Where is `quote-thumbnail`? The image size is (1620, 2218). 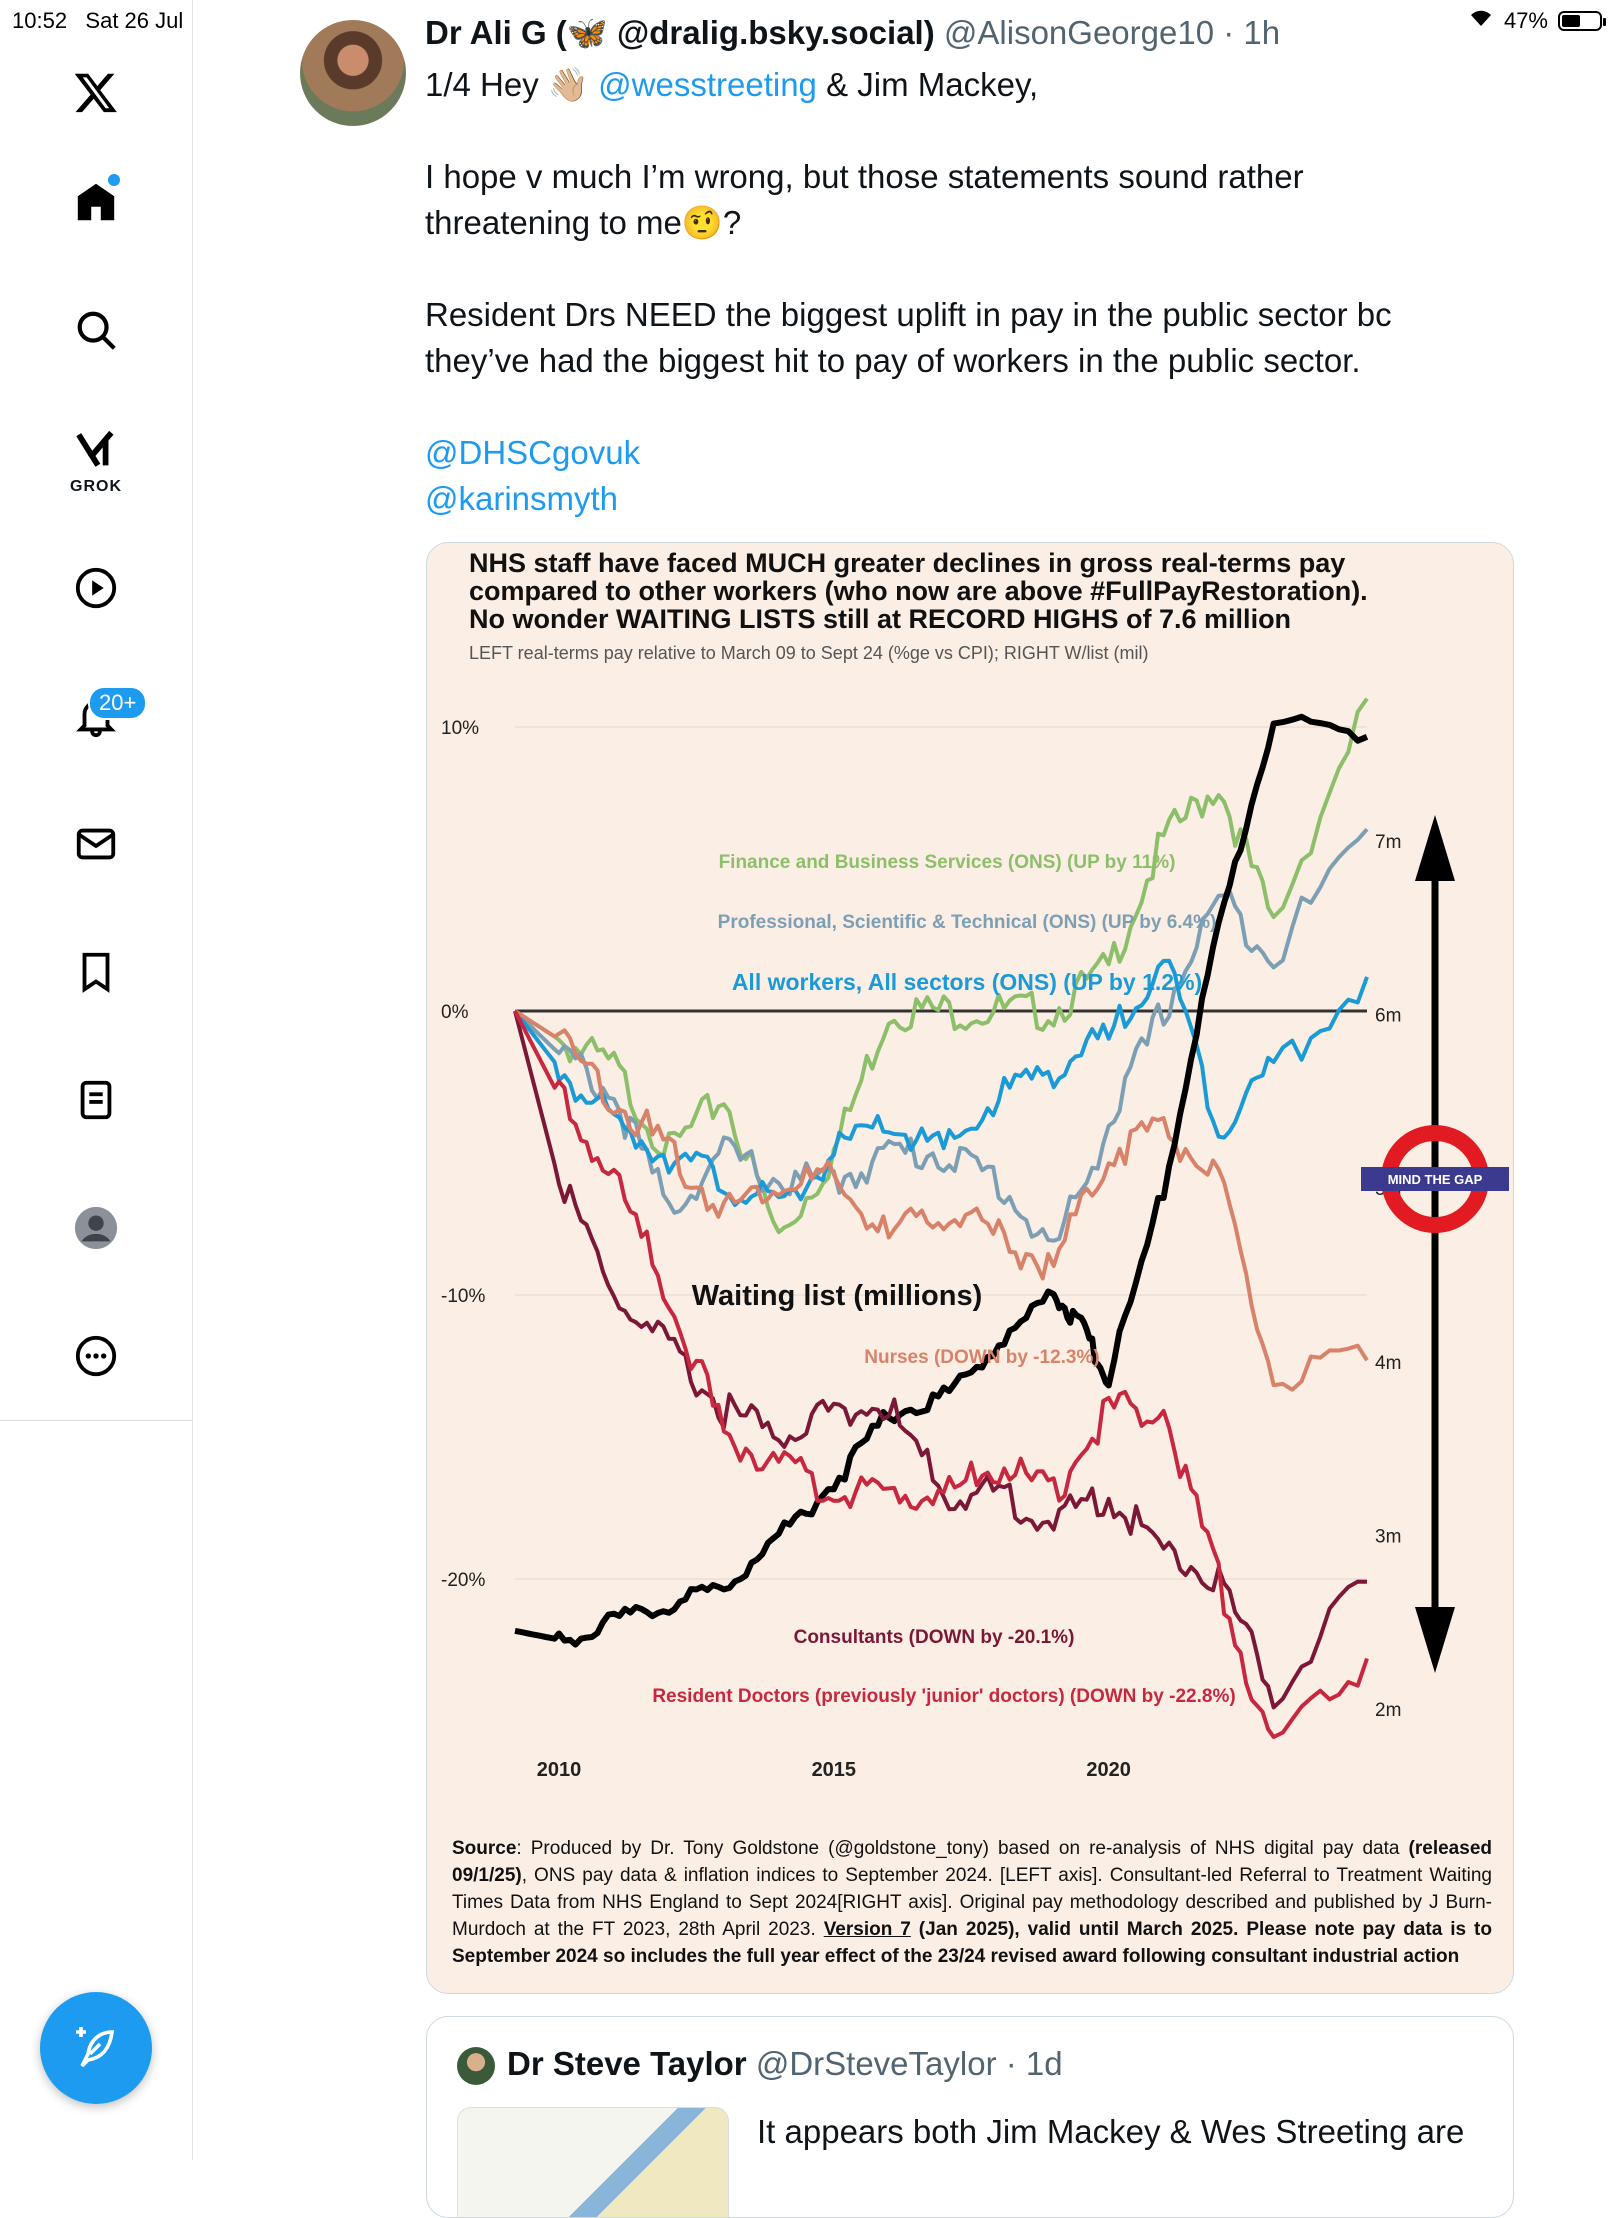 quote-thumbnail is located at coordinates (593, 2162).